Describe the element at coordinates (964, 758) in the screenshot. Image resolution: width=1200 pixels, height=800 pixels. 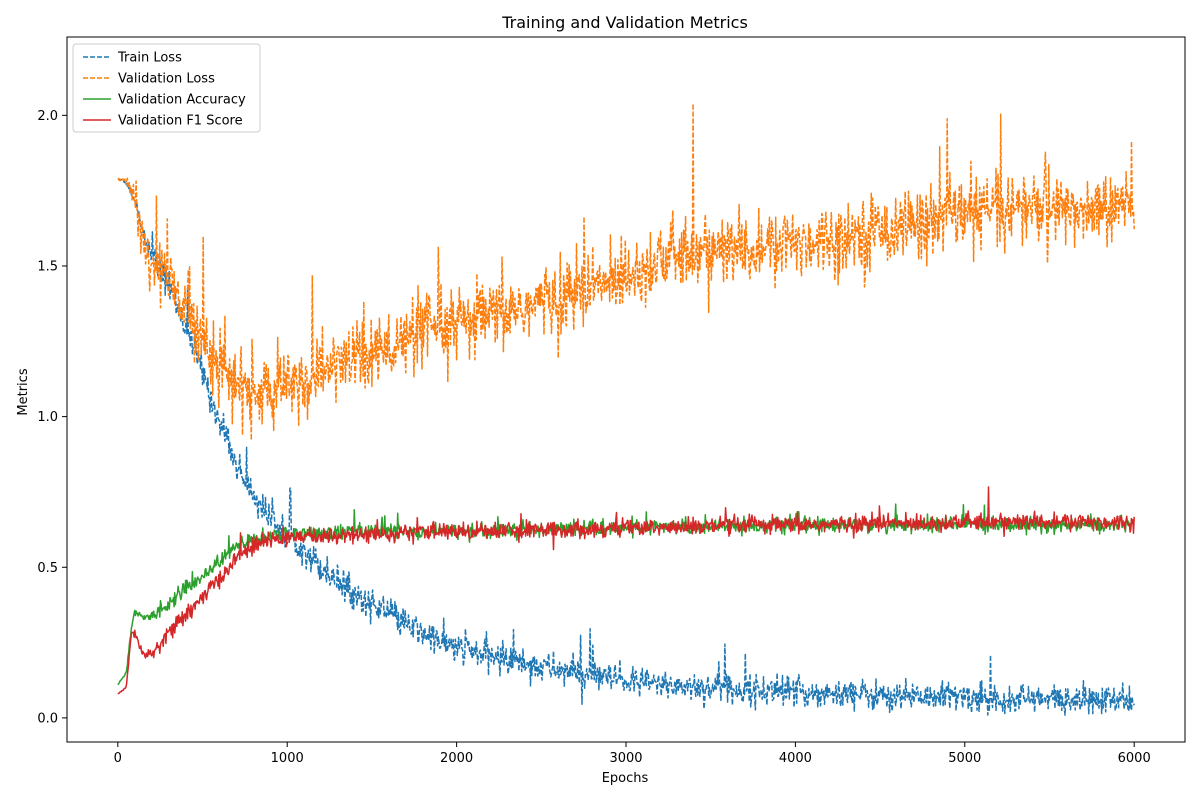
I see `x-tick-label: 5000` at that location.